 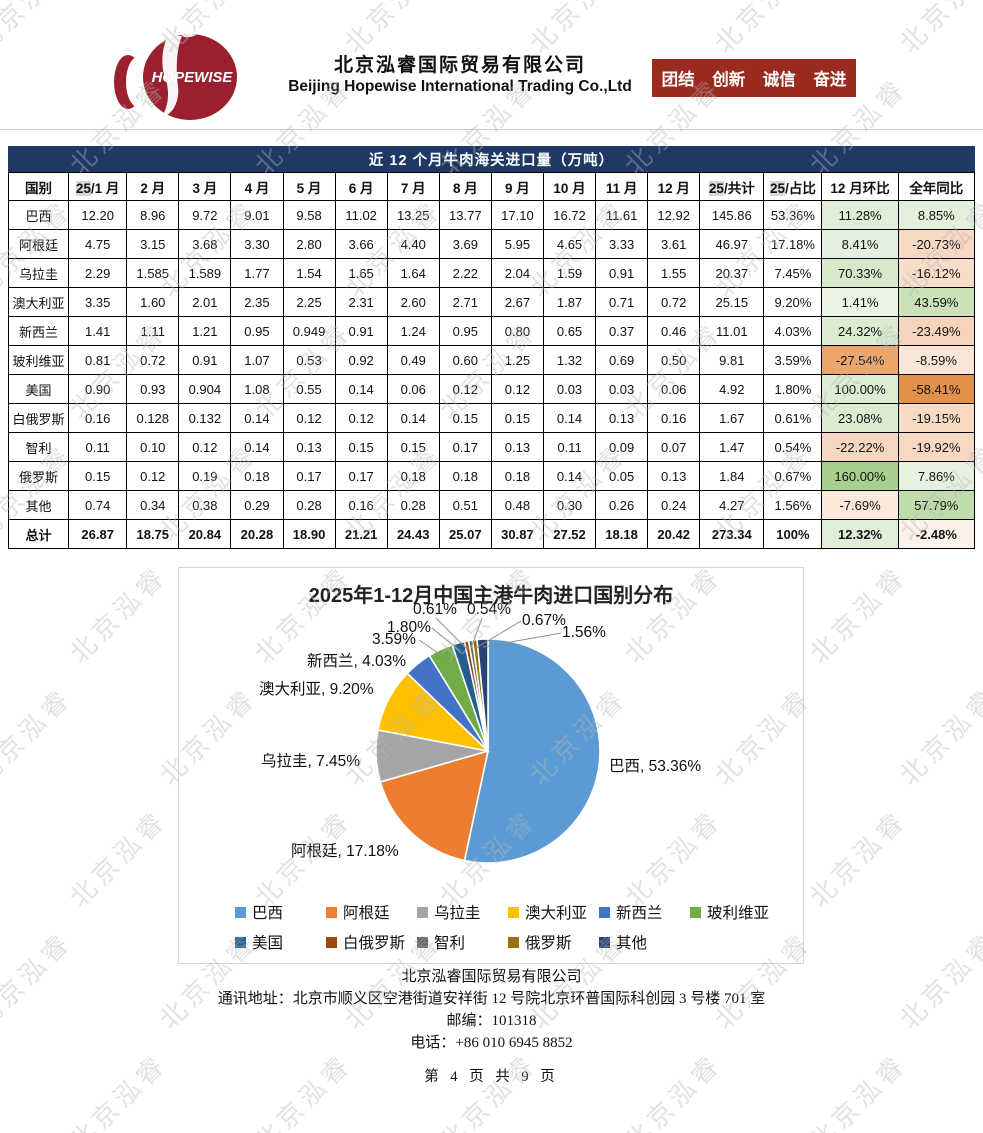 I want to click on value-cell: 0.132, so click(x=205, y=418).